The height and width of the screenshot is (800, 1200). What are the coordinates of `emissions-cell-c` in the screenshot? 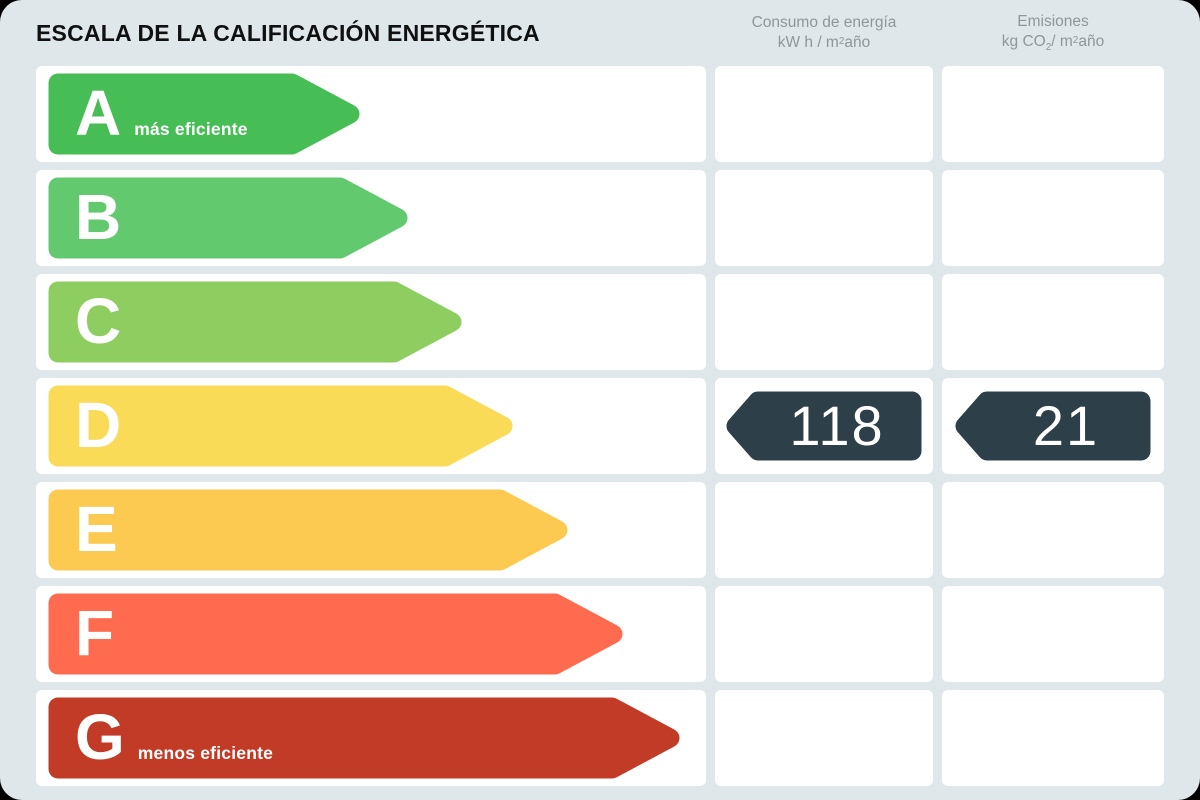 It's located at (1053, 322).